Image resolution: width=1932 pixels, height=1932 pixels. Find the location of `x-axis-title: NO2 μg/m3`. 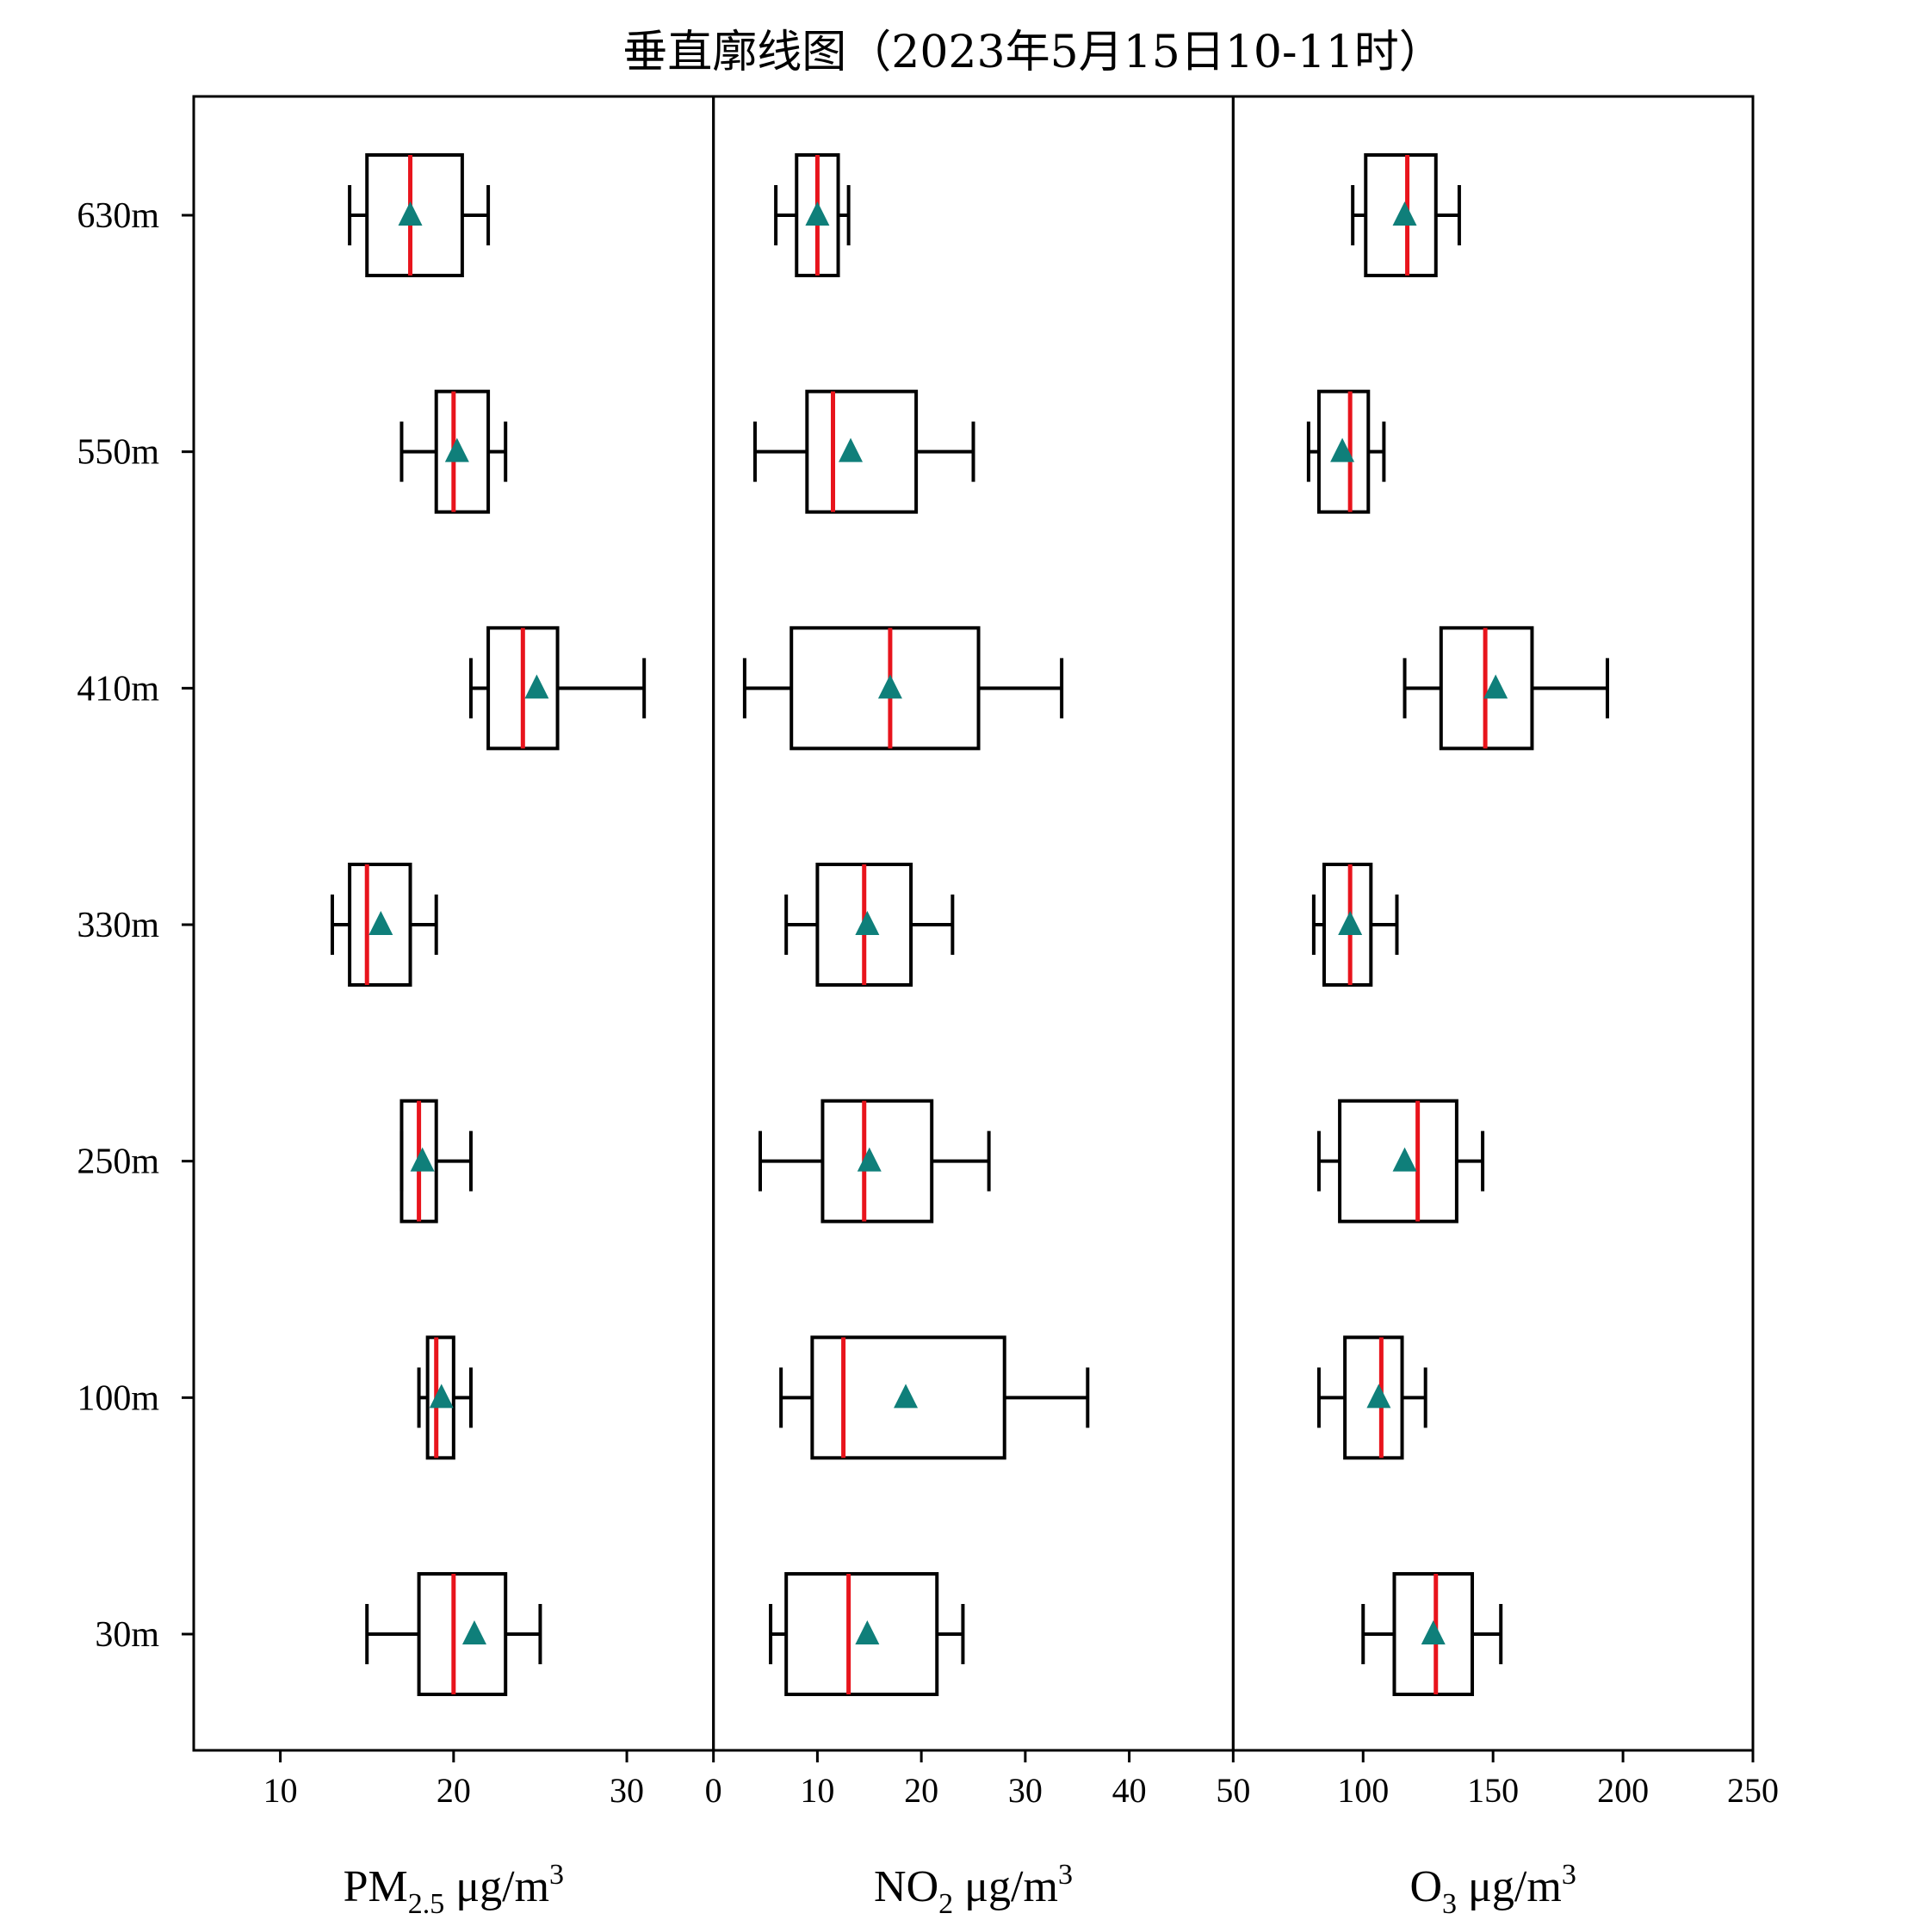

x-axis-title: NO2 μg/m3 is located at coordinates (973, 1889).